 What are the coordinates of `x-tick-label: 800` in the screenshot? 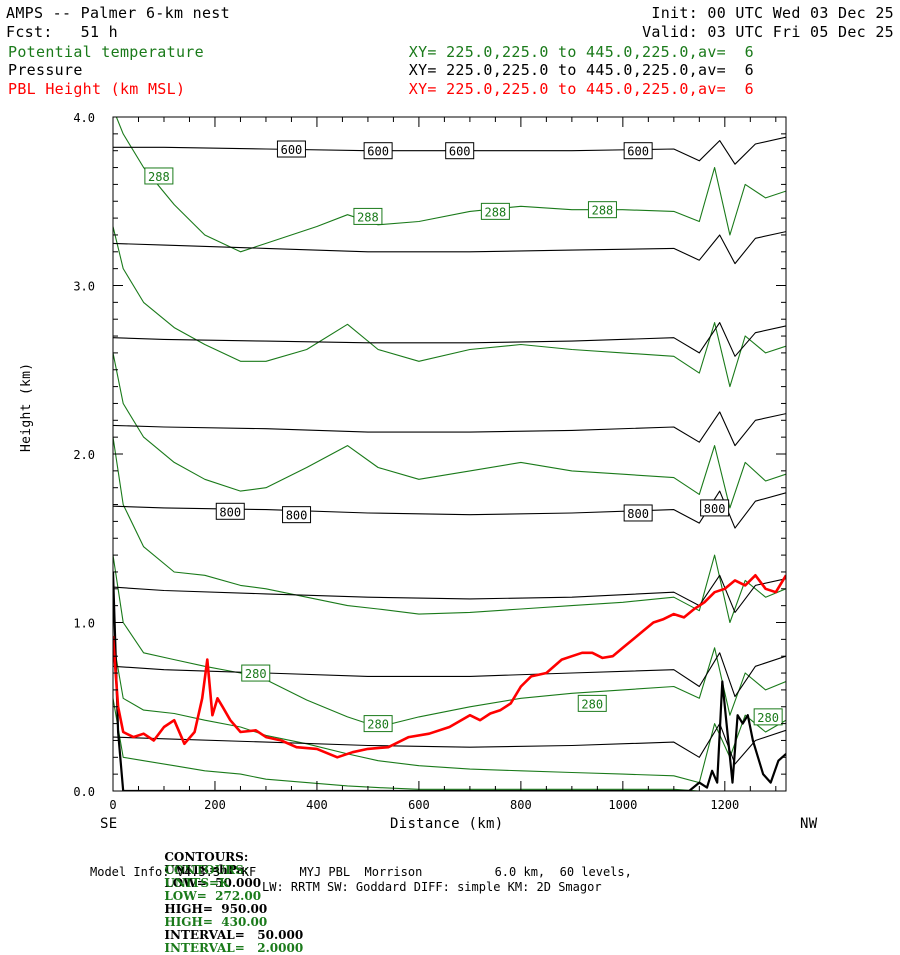 It's located at (521, 805).